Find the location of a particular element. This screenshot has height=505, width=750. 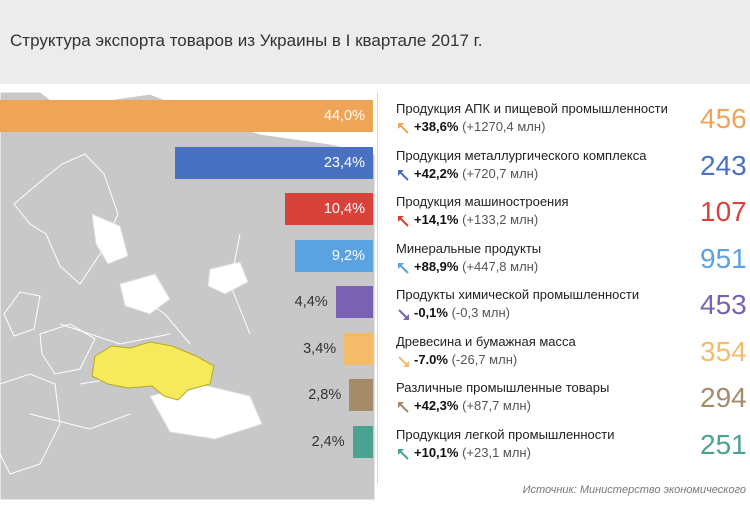

bar-value-label: 10,4% is located at coordinates (344, 209).